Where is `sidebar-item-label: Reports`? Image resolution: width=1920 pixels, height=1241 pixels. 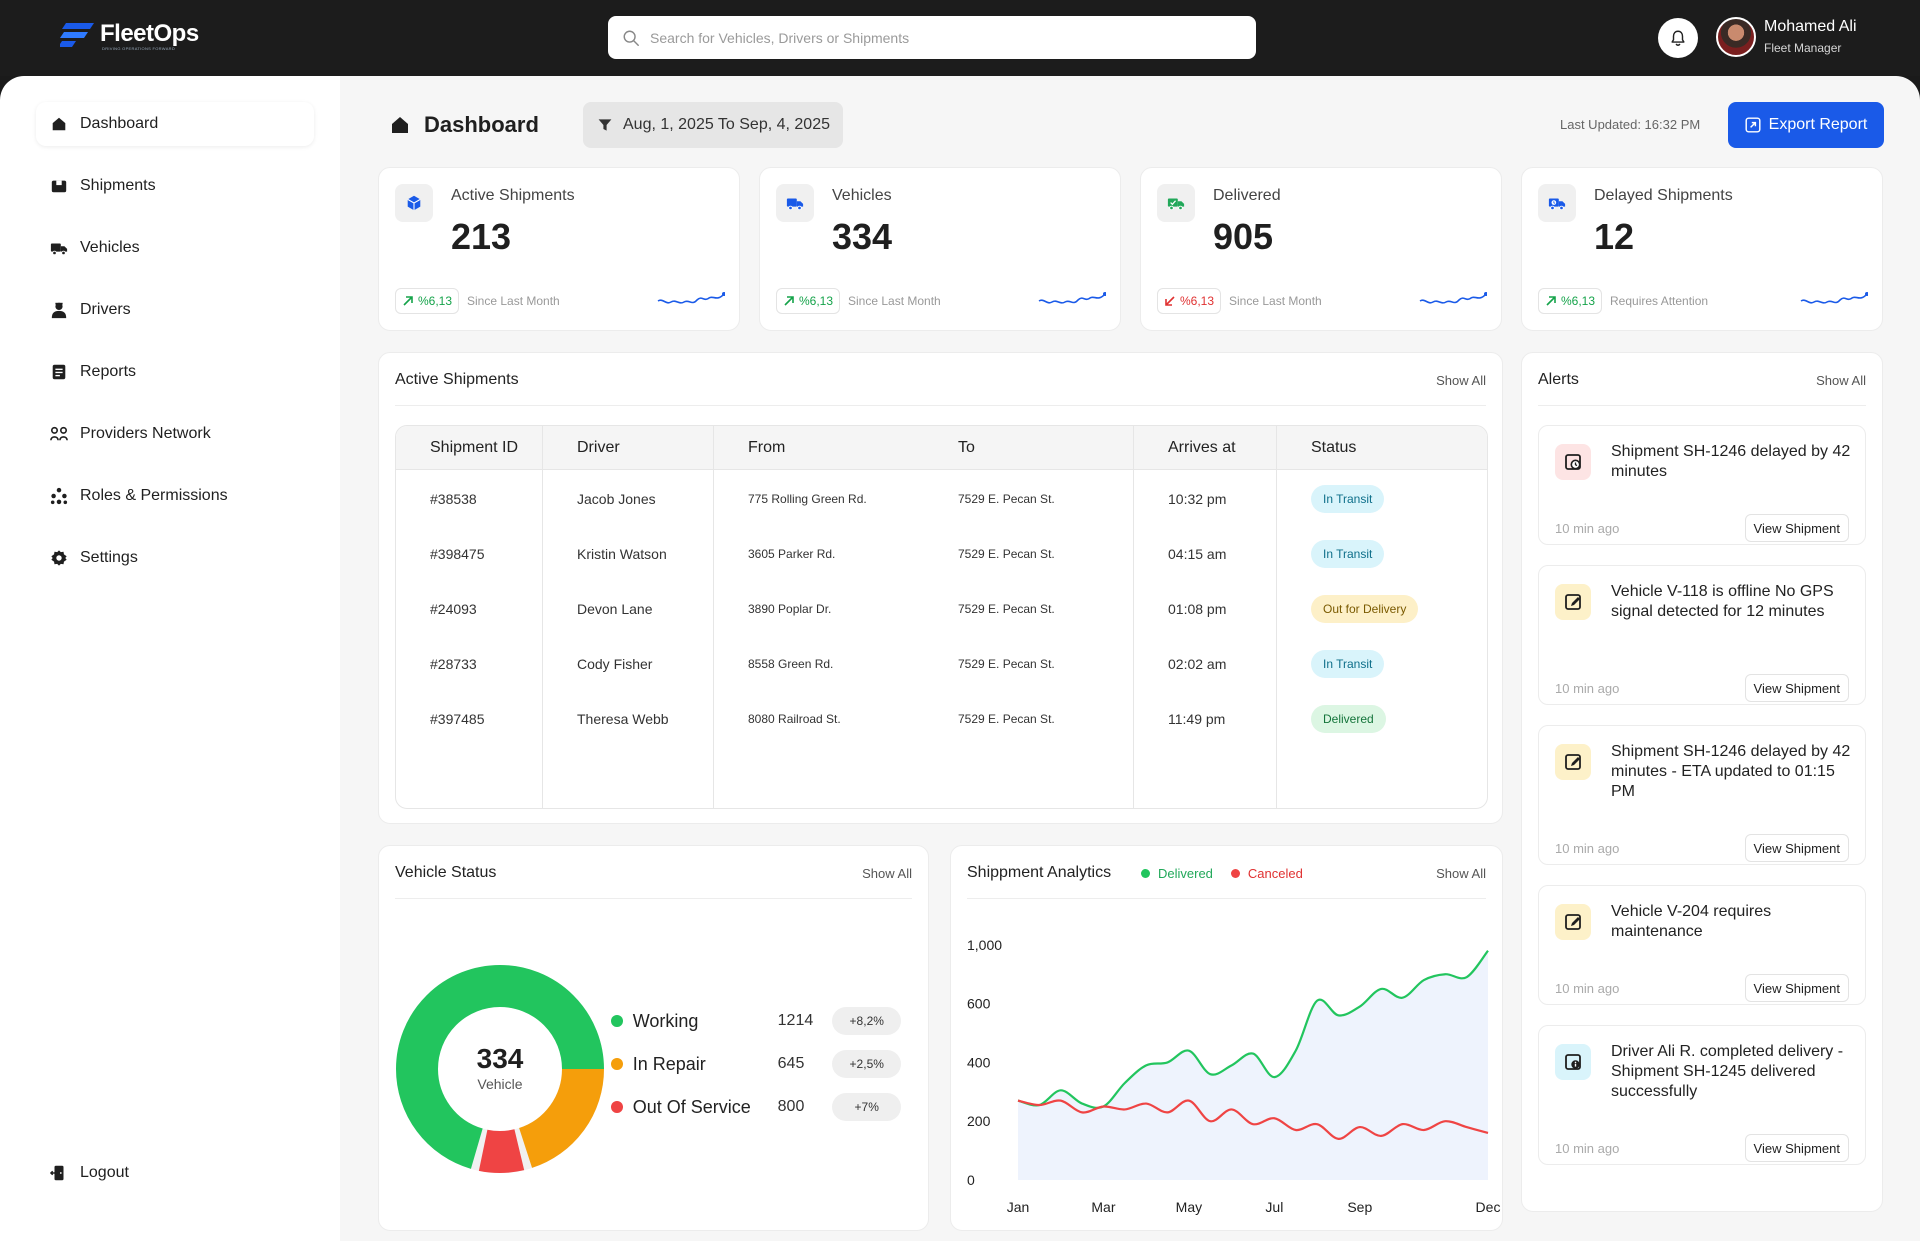
sidebar-item-label: Reports is located at coordinates (108, 371).